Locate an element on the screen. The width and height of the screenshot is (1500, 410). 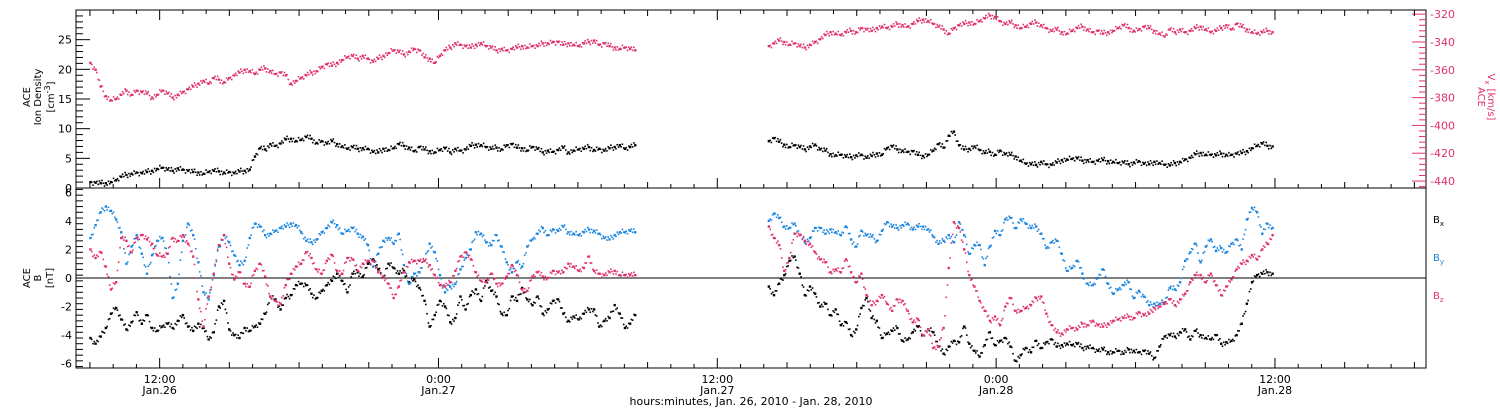
top-left-tick-label: 15 is located at coordinates (65, 99).